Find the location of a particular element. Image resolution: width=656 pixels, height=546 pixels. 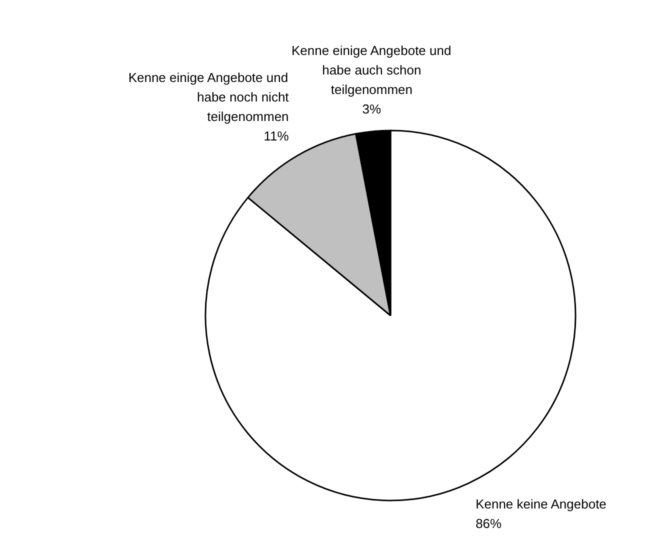

data-label: 86% is located at coordinates (489, 523).